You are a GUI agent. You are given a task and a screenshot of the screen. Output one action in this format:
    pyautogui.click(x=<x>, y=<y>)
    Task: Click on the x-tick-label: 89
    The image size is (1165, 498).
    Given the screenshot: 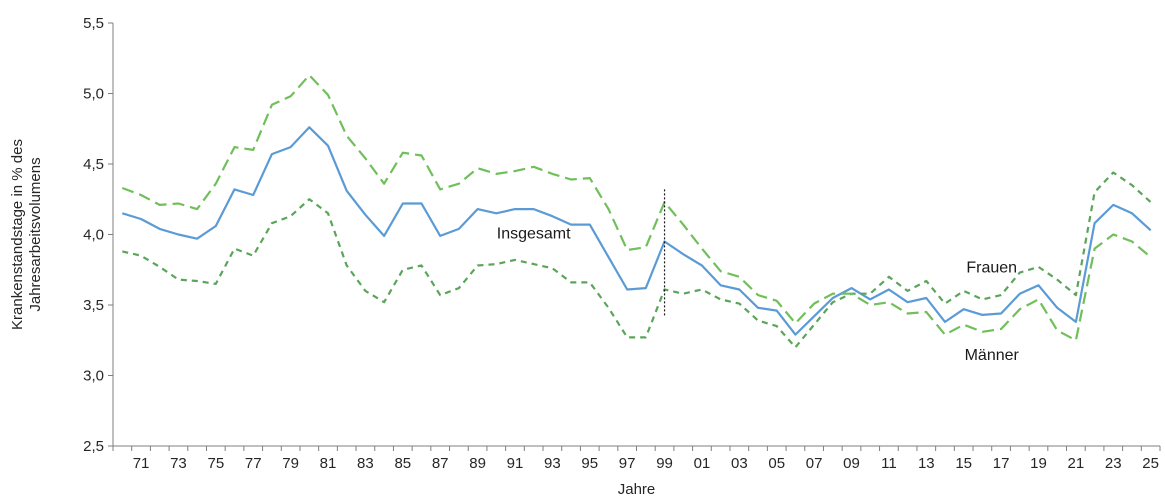 What is the action you would take?
    pyautogui.click(x=477, y=463)
    